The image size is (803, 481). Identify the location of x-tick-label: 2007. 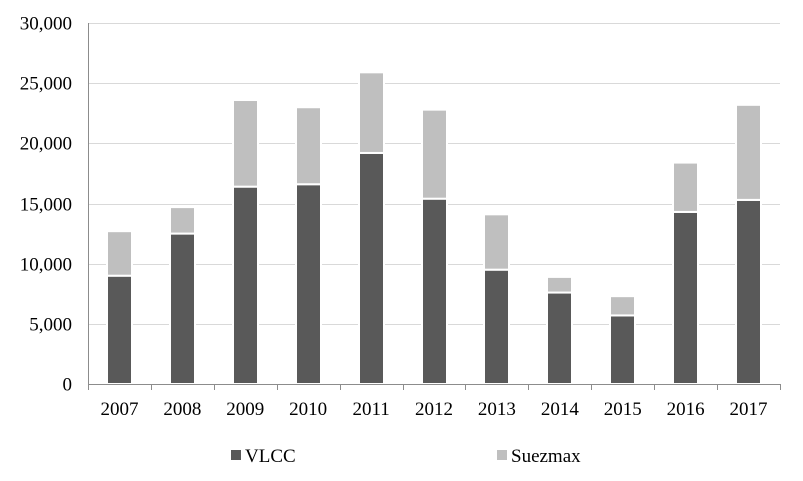
(119, 409).